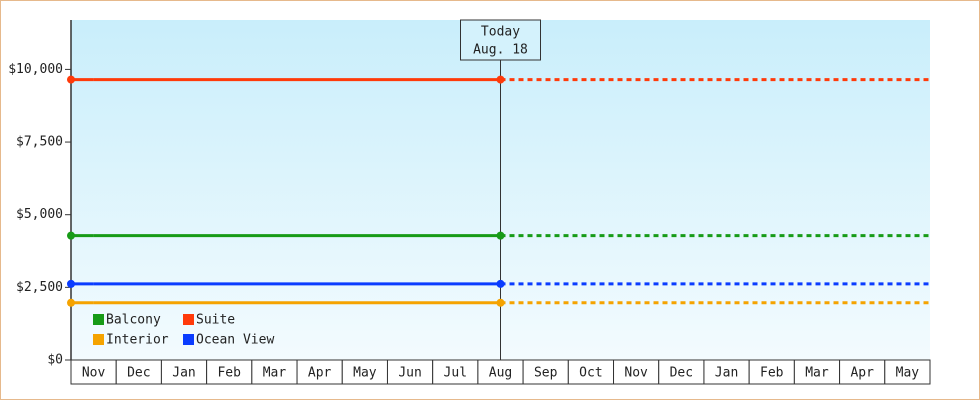  I want to click on x-tick-label: Jul, so click(455, 373).